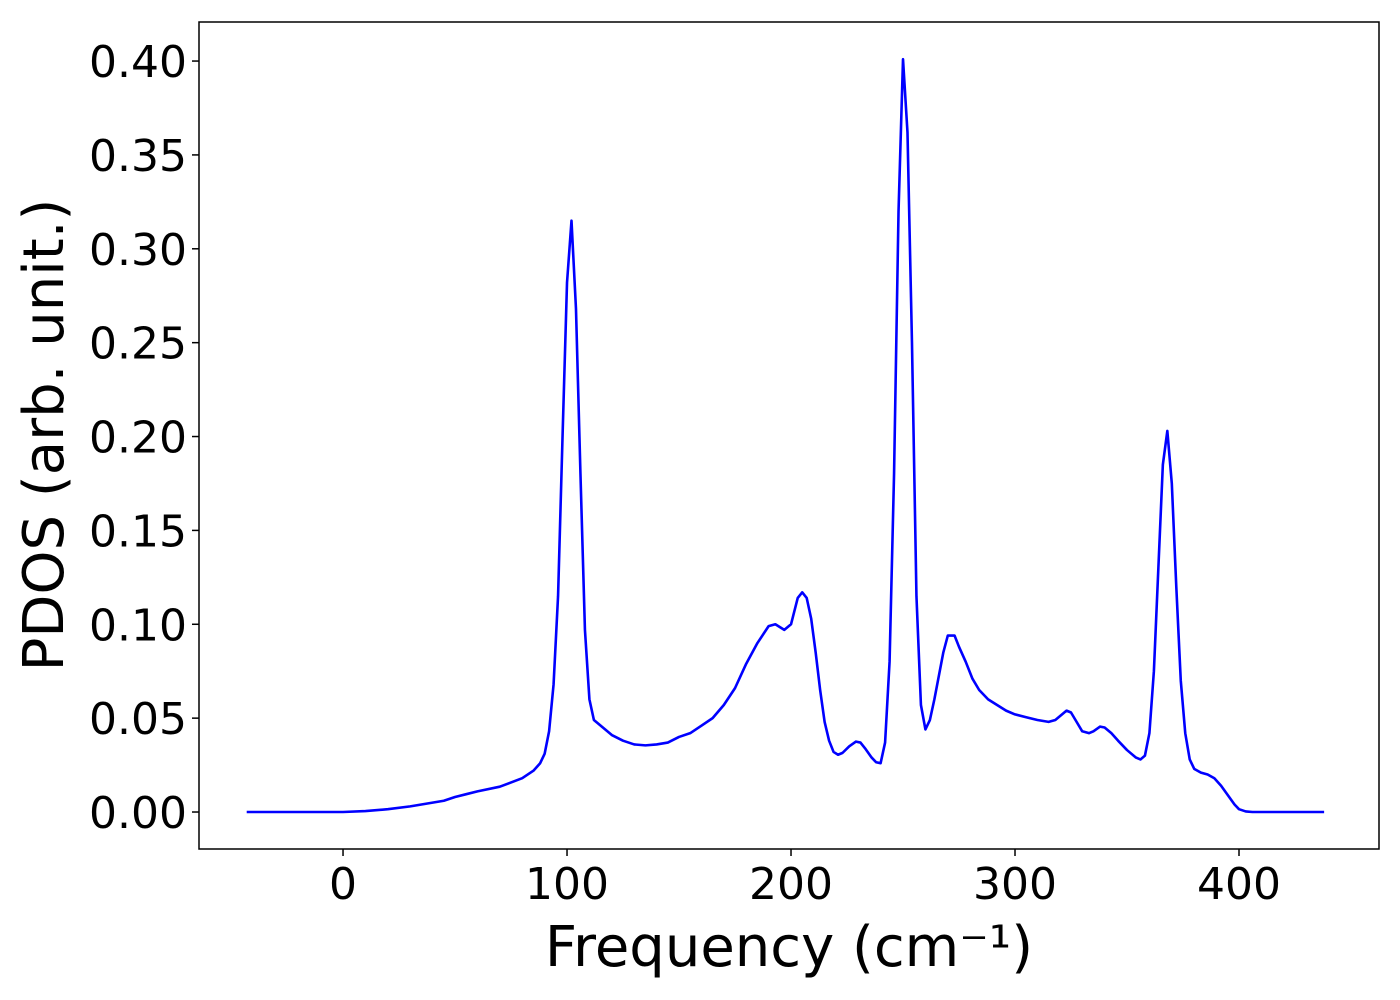 This screenshot has height=1000, width=1400. I want to click on x-tick-label: 400, so click(1239, 884).